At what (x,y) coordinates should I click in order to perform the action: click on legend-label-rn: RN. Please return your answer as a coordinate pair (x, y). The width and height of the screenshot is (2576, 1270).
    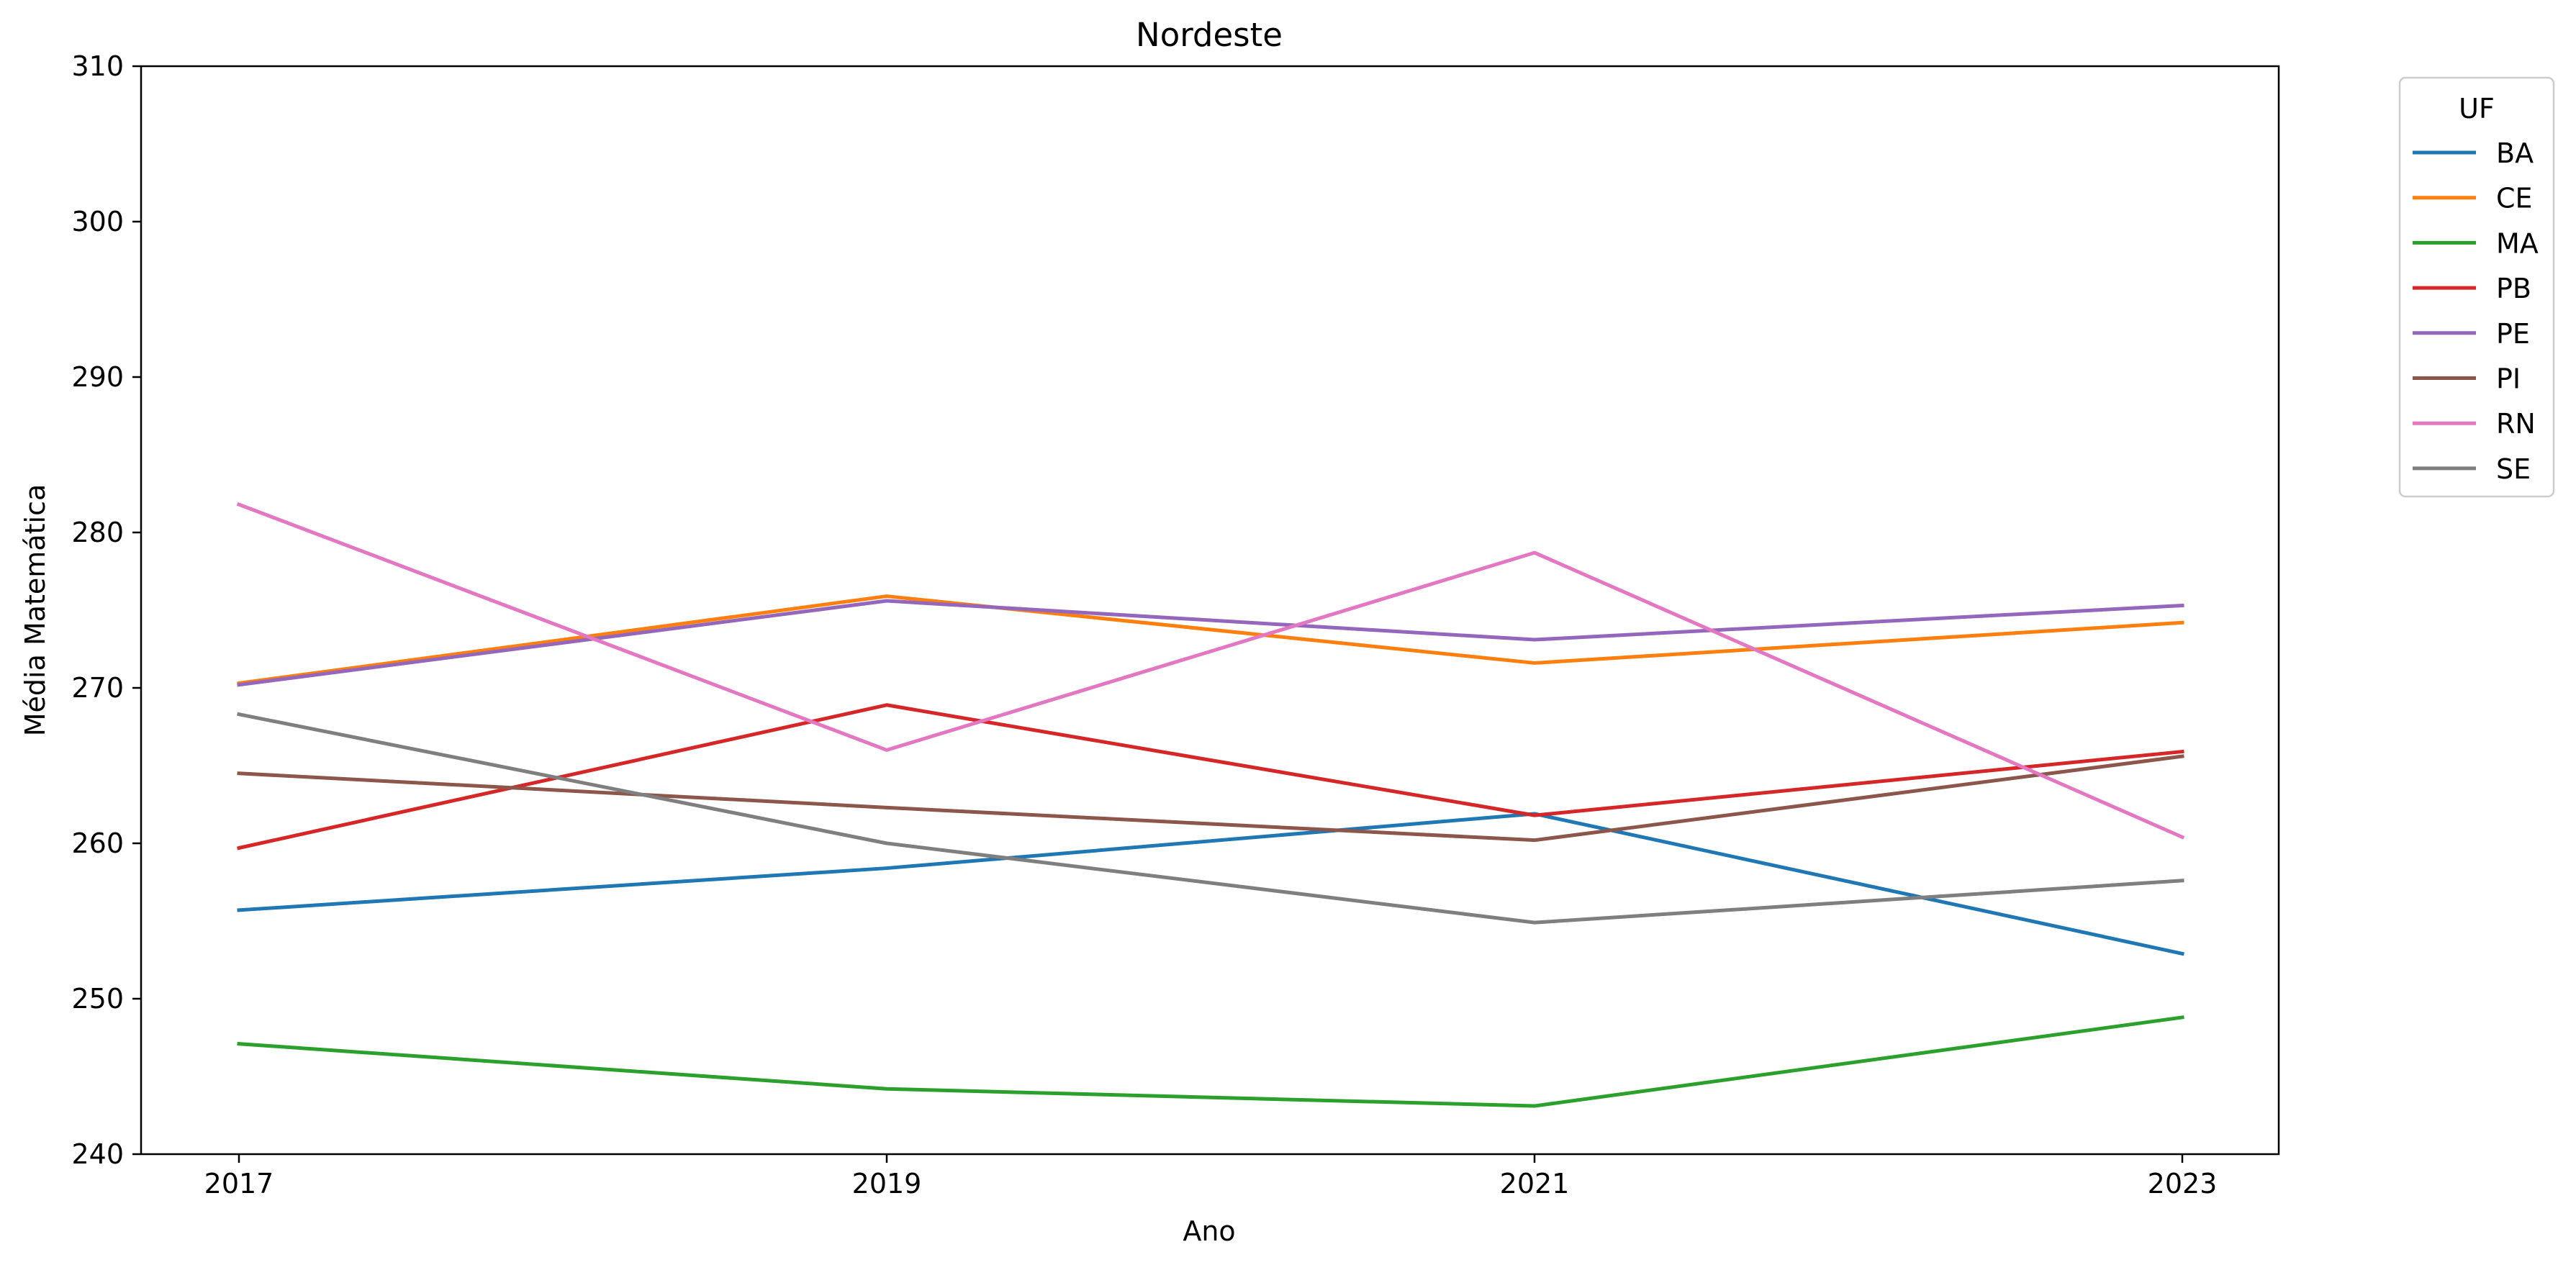
    Looking at the image, I should click on (2516, 424).